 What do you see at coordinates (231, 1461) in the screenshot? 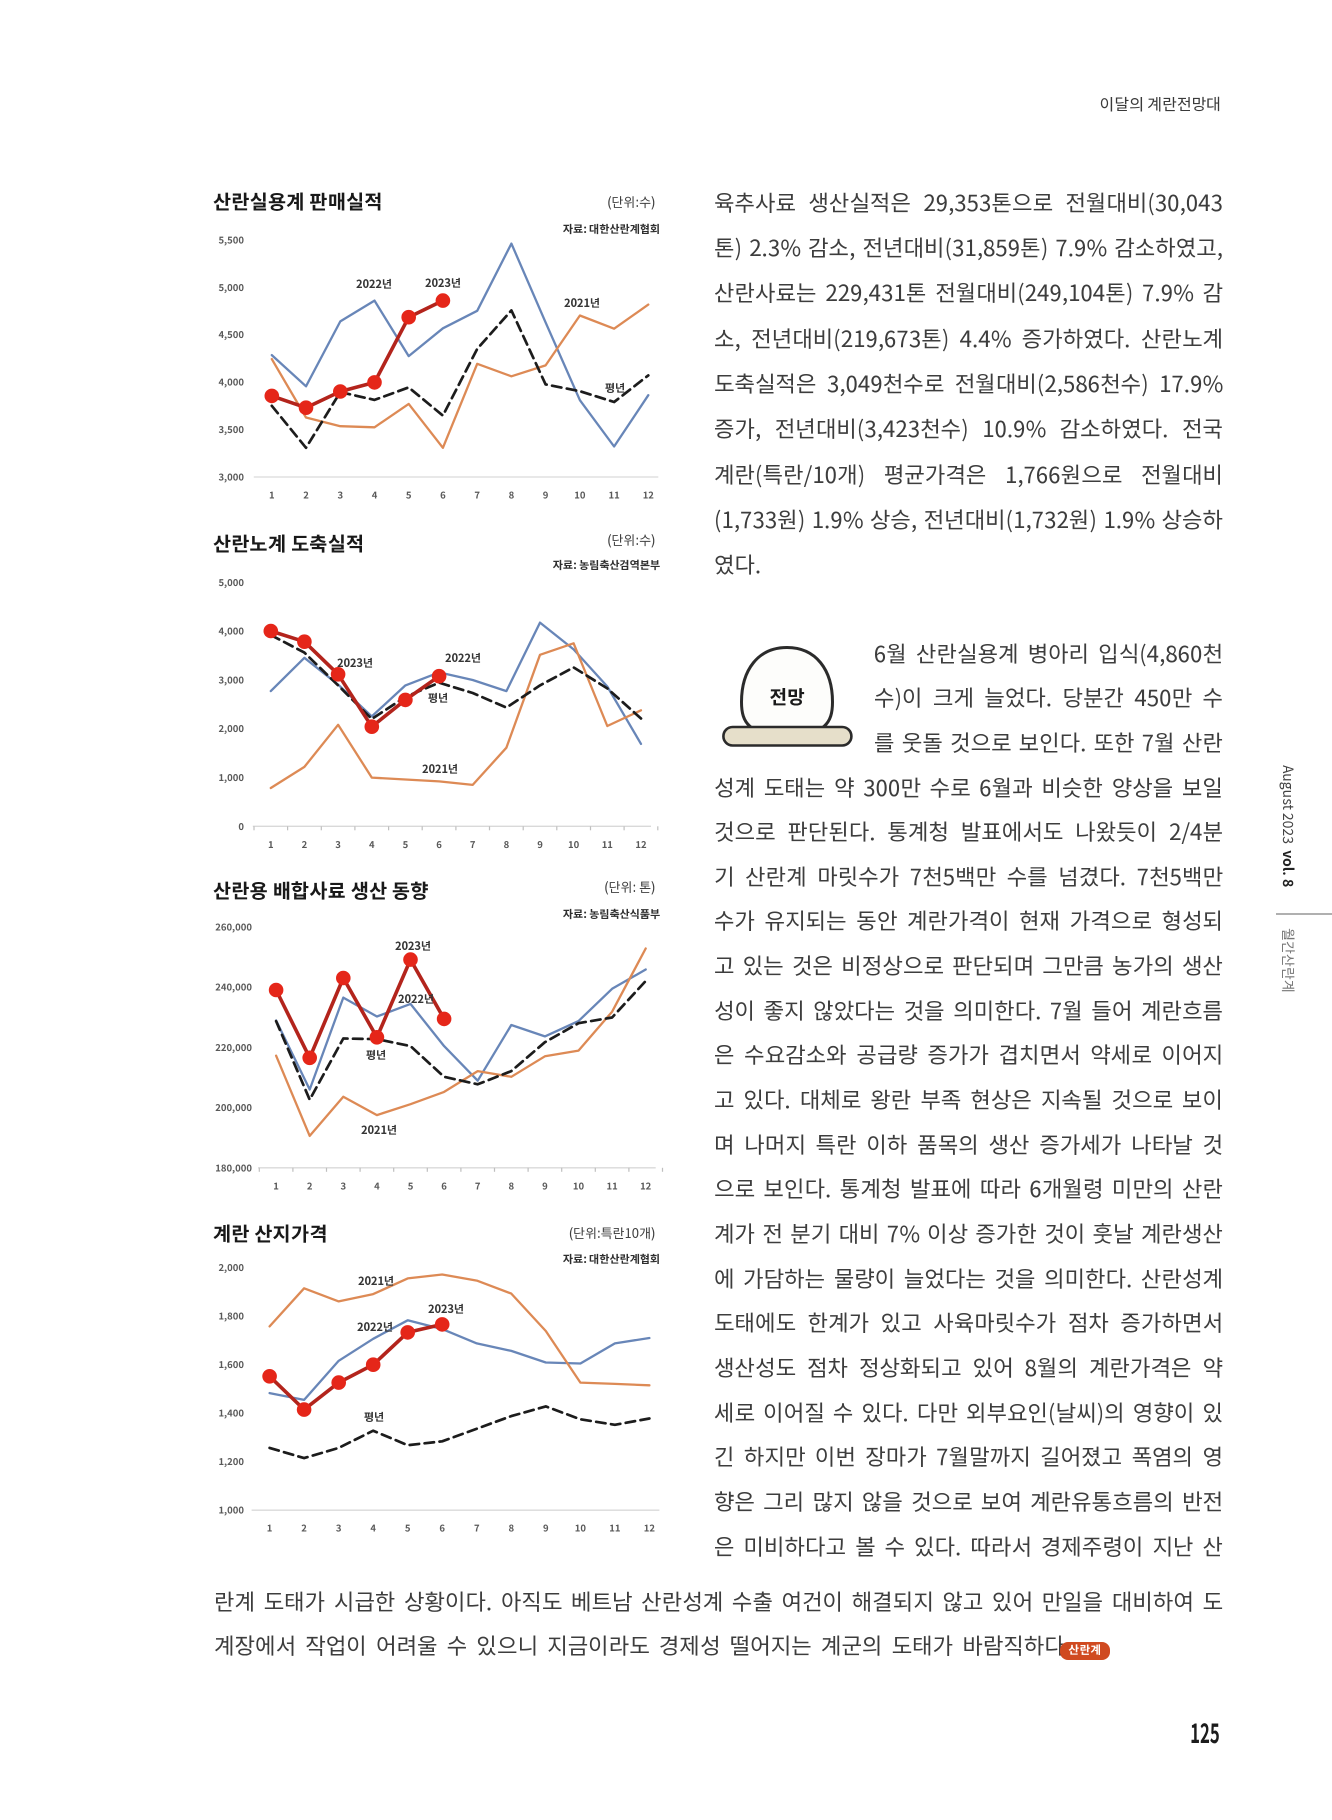
I see `svg-text: 1,200` at bounding box center [231, 1461].